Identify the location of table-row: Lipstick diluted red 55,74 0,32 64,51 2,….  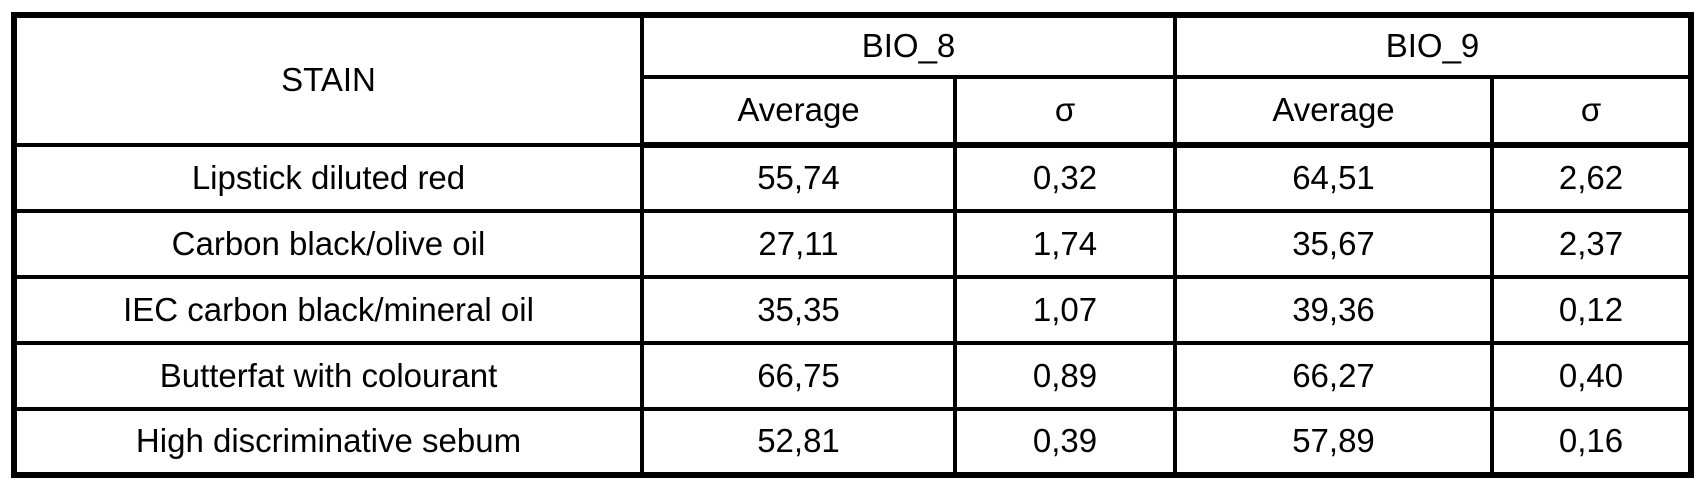
(852, 178).